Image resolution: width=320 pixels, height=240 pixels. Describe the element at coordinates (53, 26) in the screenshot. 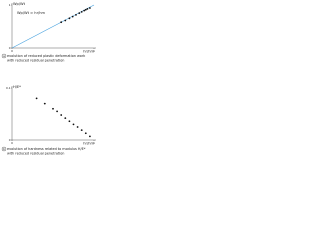

I see `fit-line` at that location.